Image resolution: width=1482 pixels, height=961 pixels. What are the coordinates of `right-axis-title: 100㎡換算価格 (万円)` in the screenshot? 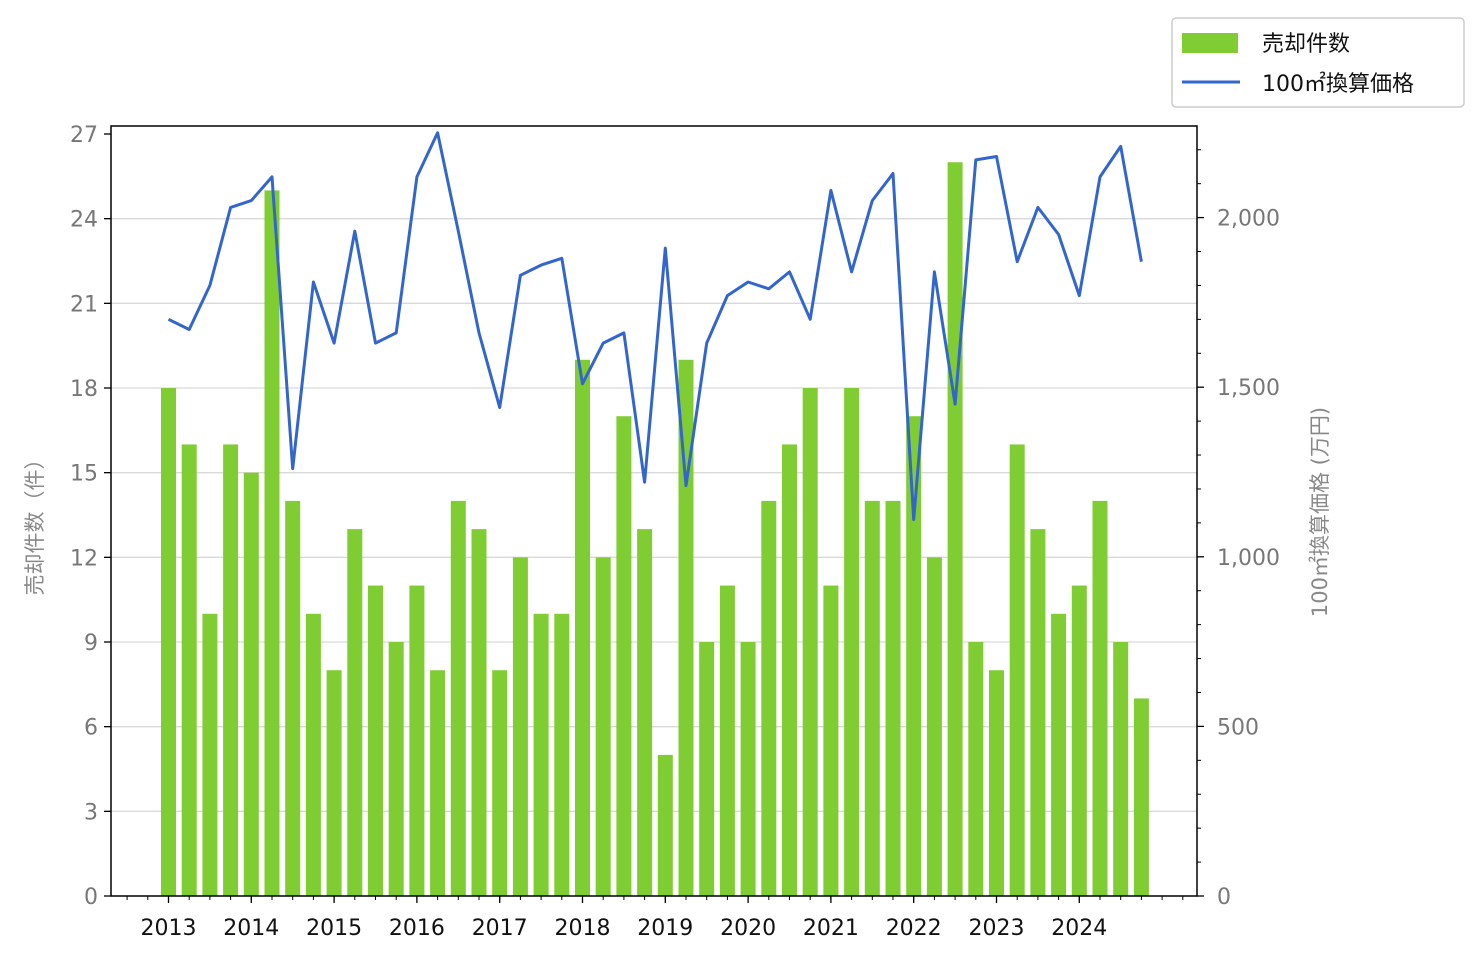 It's located at (1320, 512).